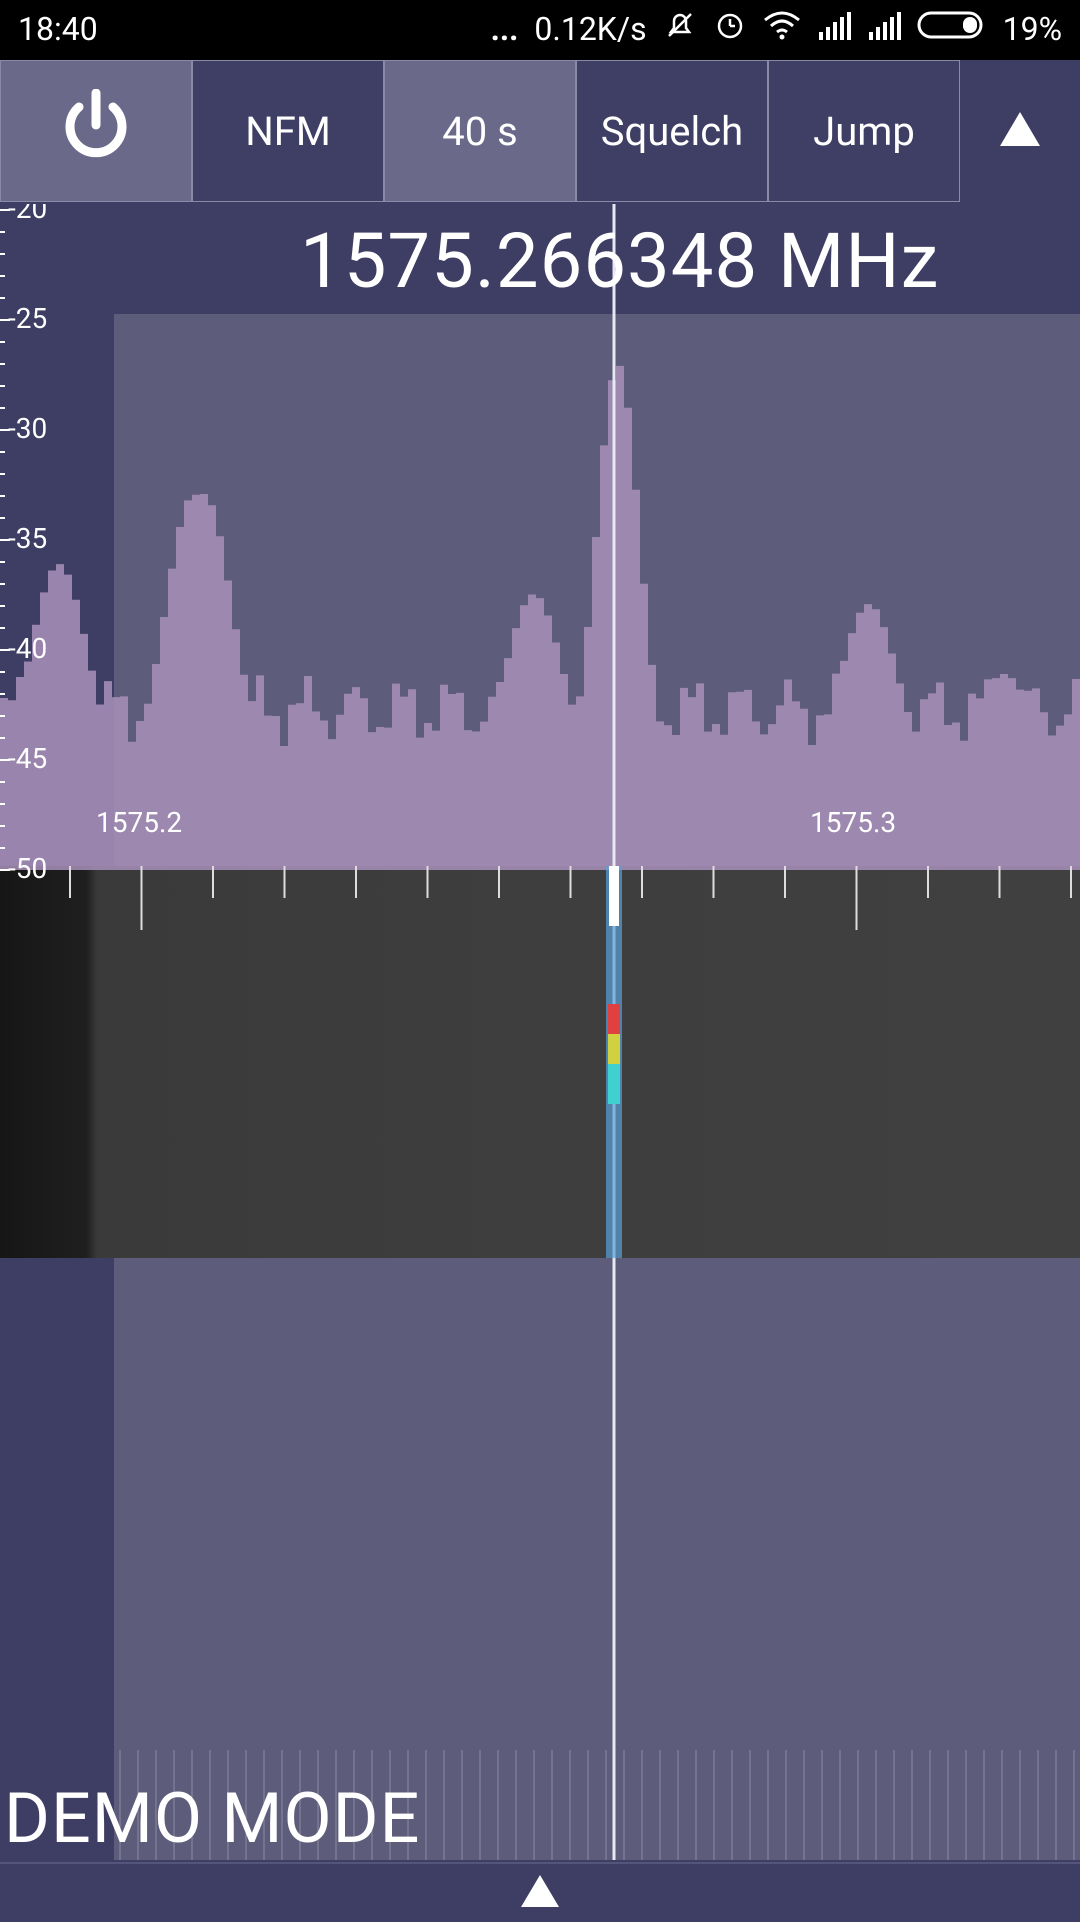  I want to click on bottom-bar, so click(540, 1892).